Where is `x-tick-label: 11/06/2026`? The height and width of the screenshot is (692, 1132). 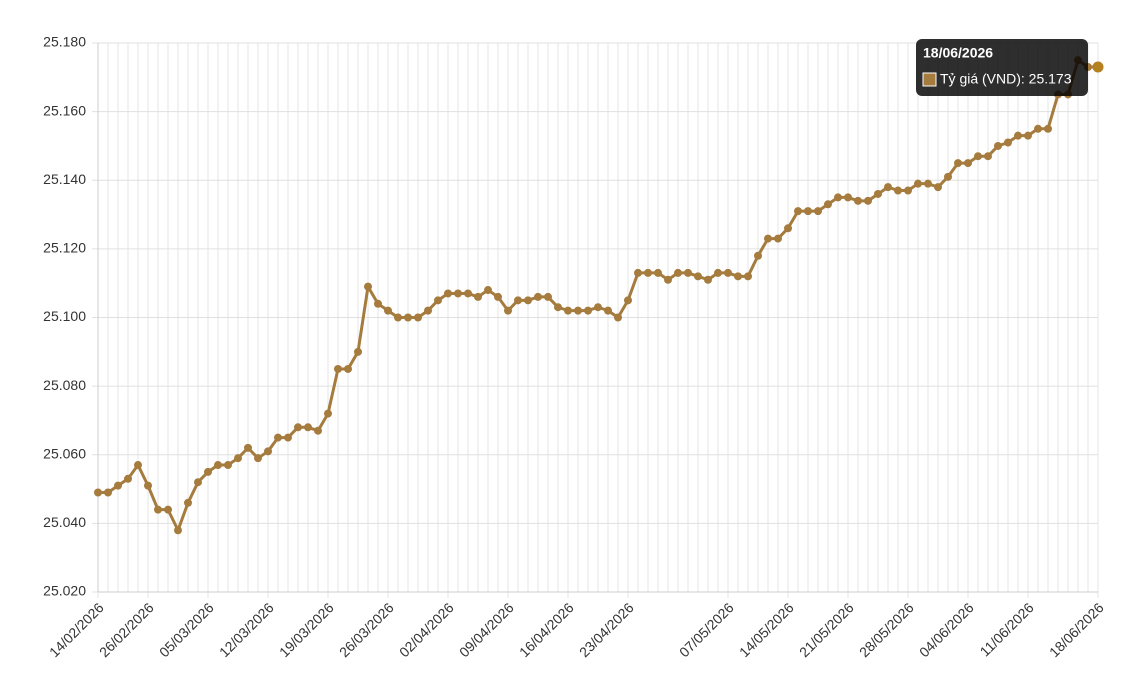 x-tick-label: 11/06/2026 is located at coordinates (1007, 629).